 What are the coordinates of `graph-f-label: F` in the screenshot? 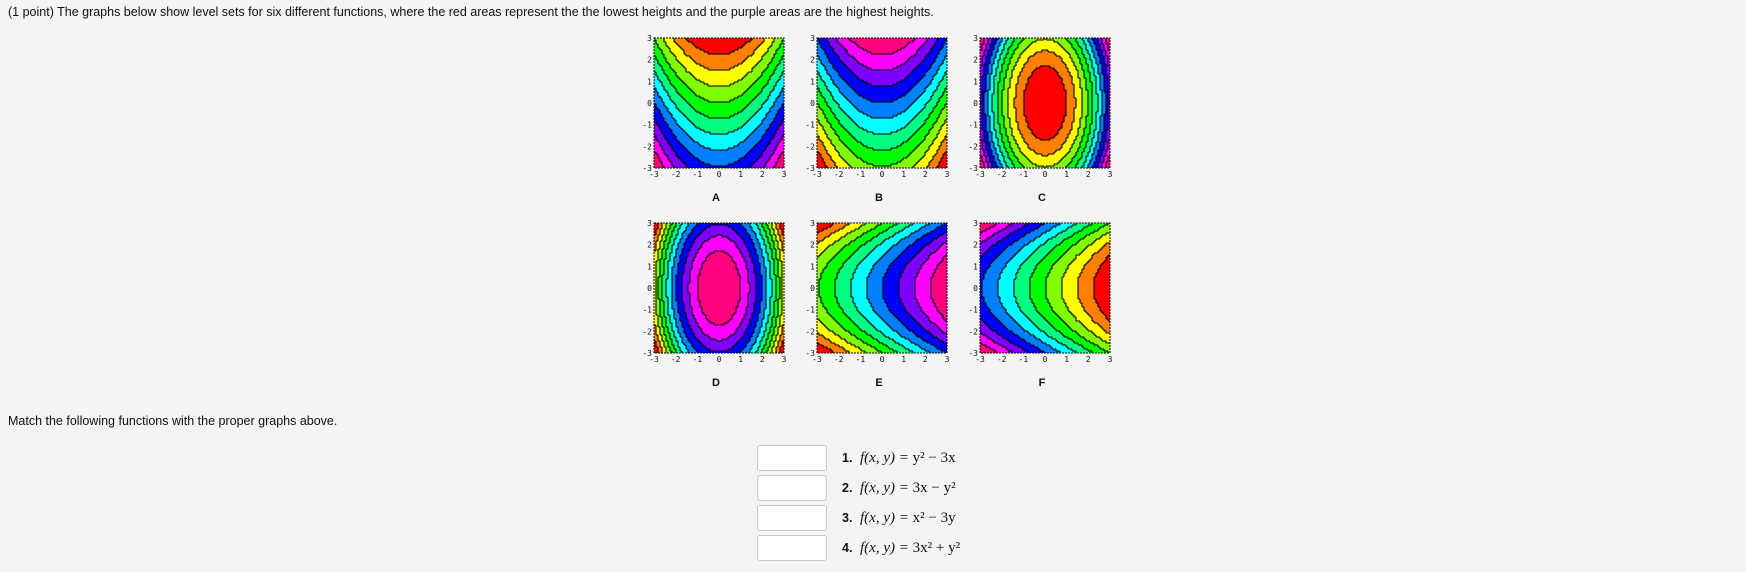 It's located at (1042, 383).